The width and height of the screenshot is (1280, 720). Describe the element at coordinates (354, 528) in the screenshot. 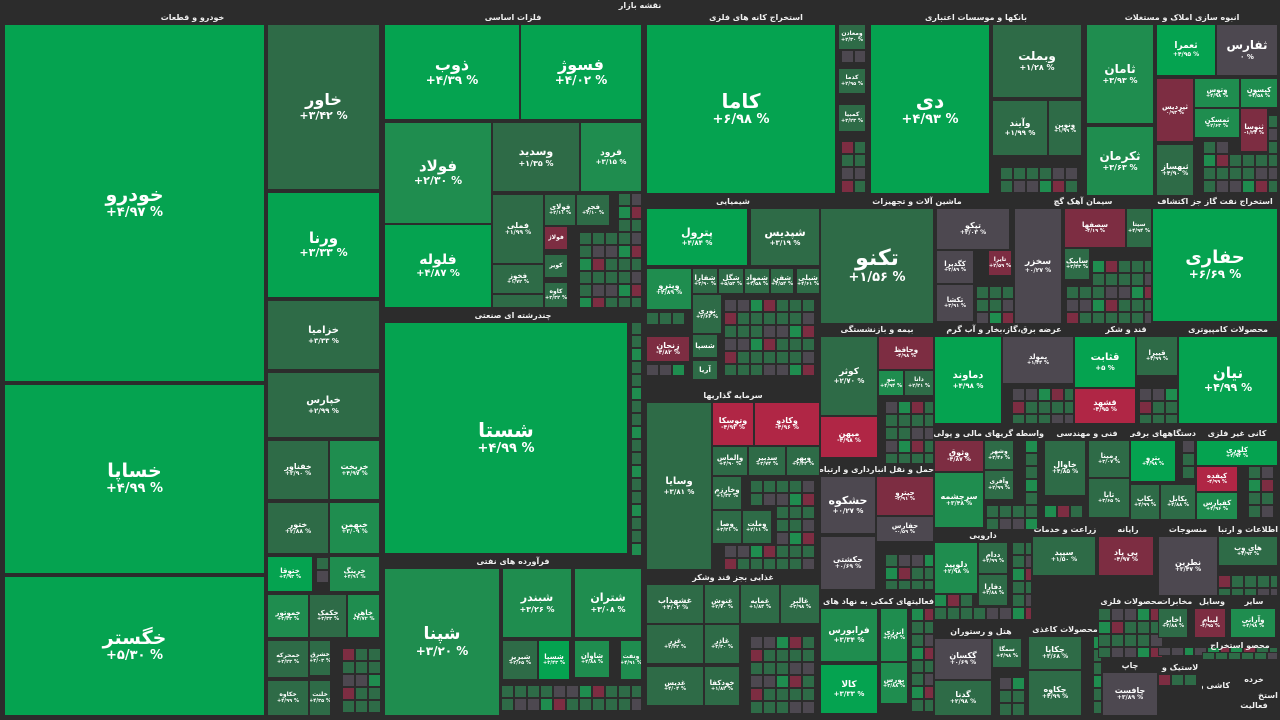

I see `stock-tile: خبهمن +۳/۰۹ %` at that location.